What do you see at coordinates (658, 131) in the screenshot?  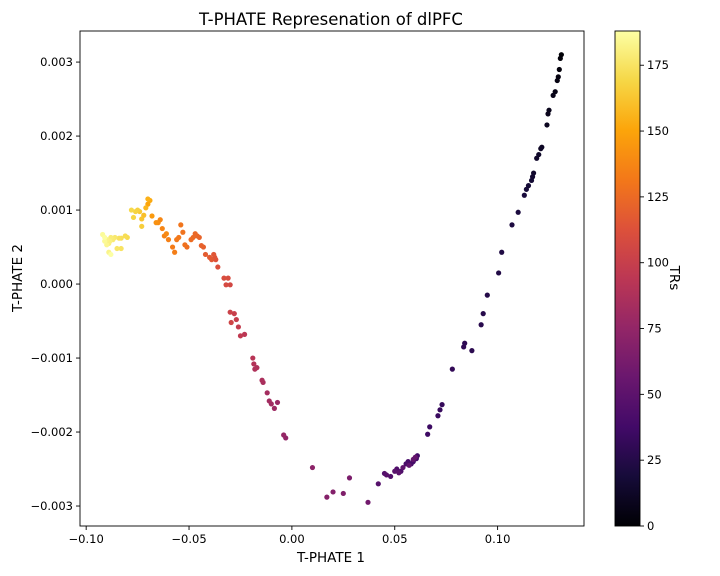 I see `colorbar-tick-label: 150` at bounding box center [658, 131].